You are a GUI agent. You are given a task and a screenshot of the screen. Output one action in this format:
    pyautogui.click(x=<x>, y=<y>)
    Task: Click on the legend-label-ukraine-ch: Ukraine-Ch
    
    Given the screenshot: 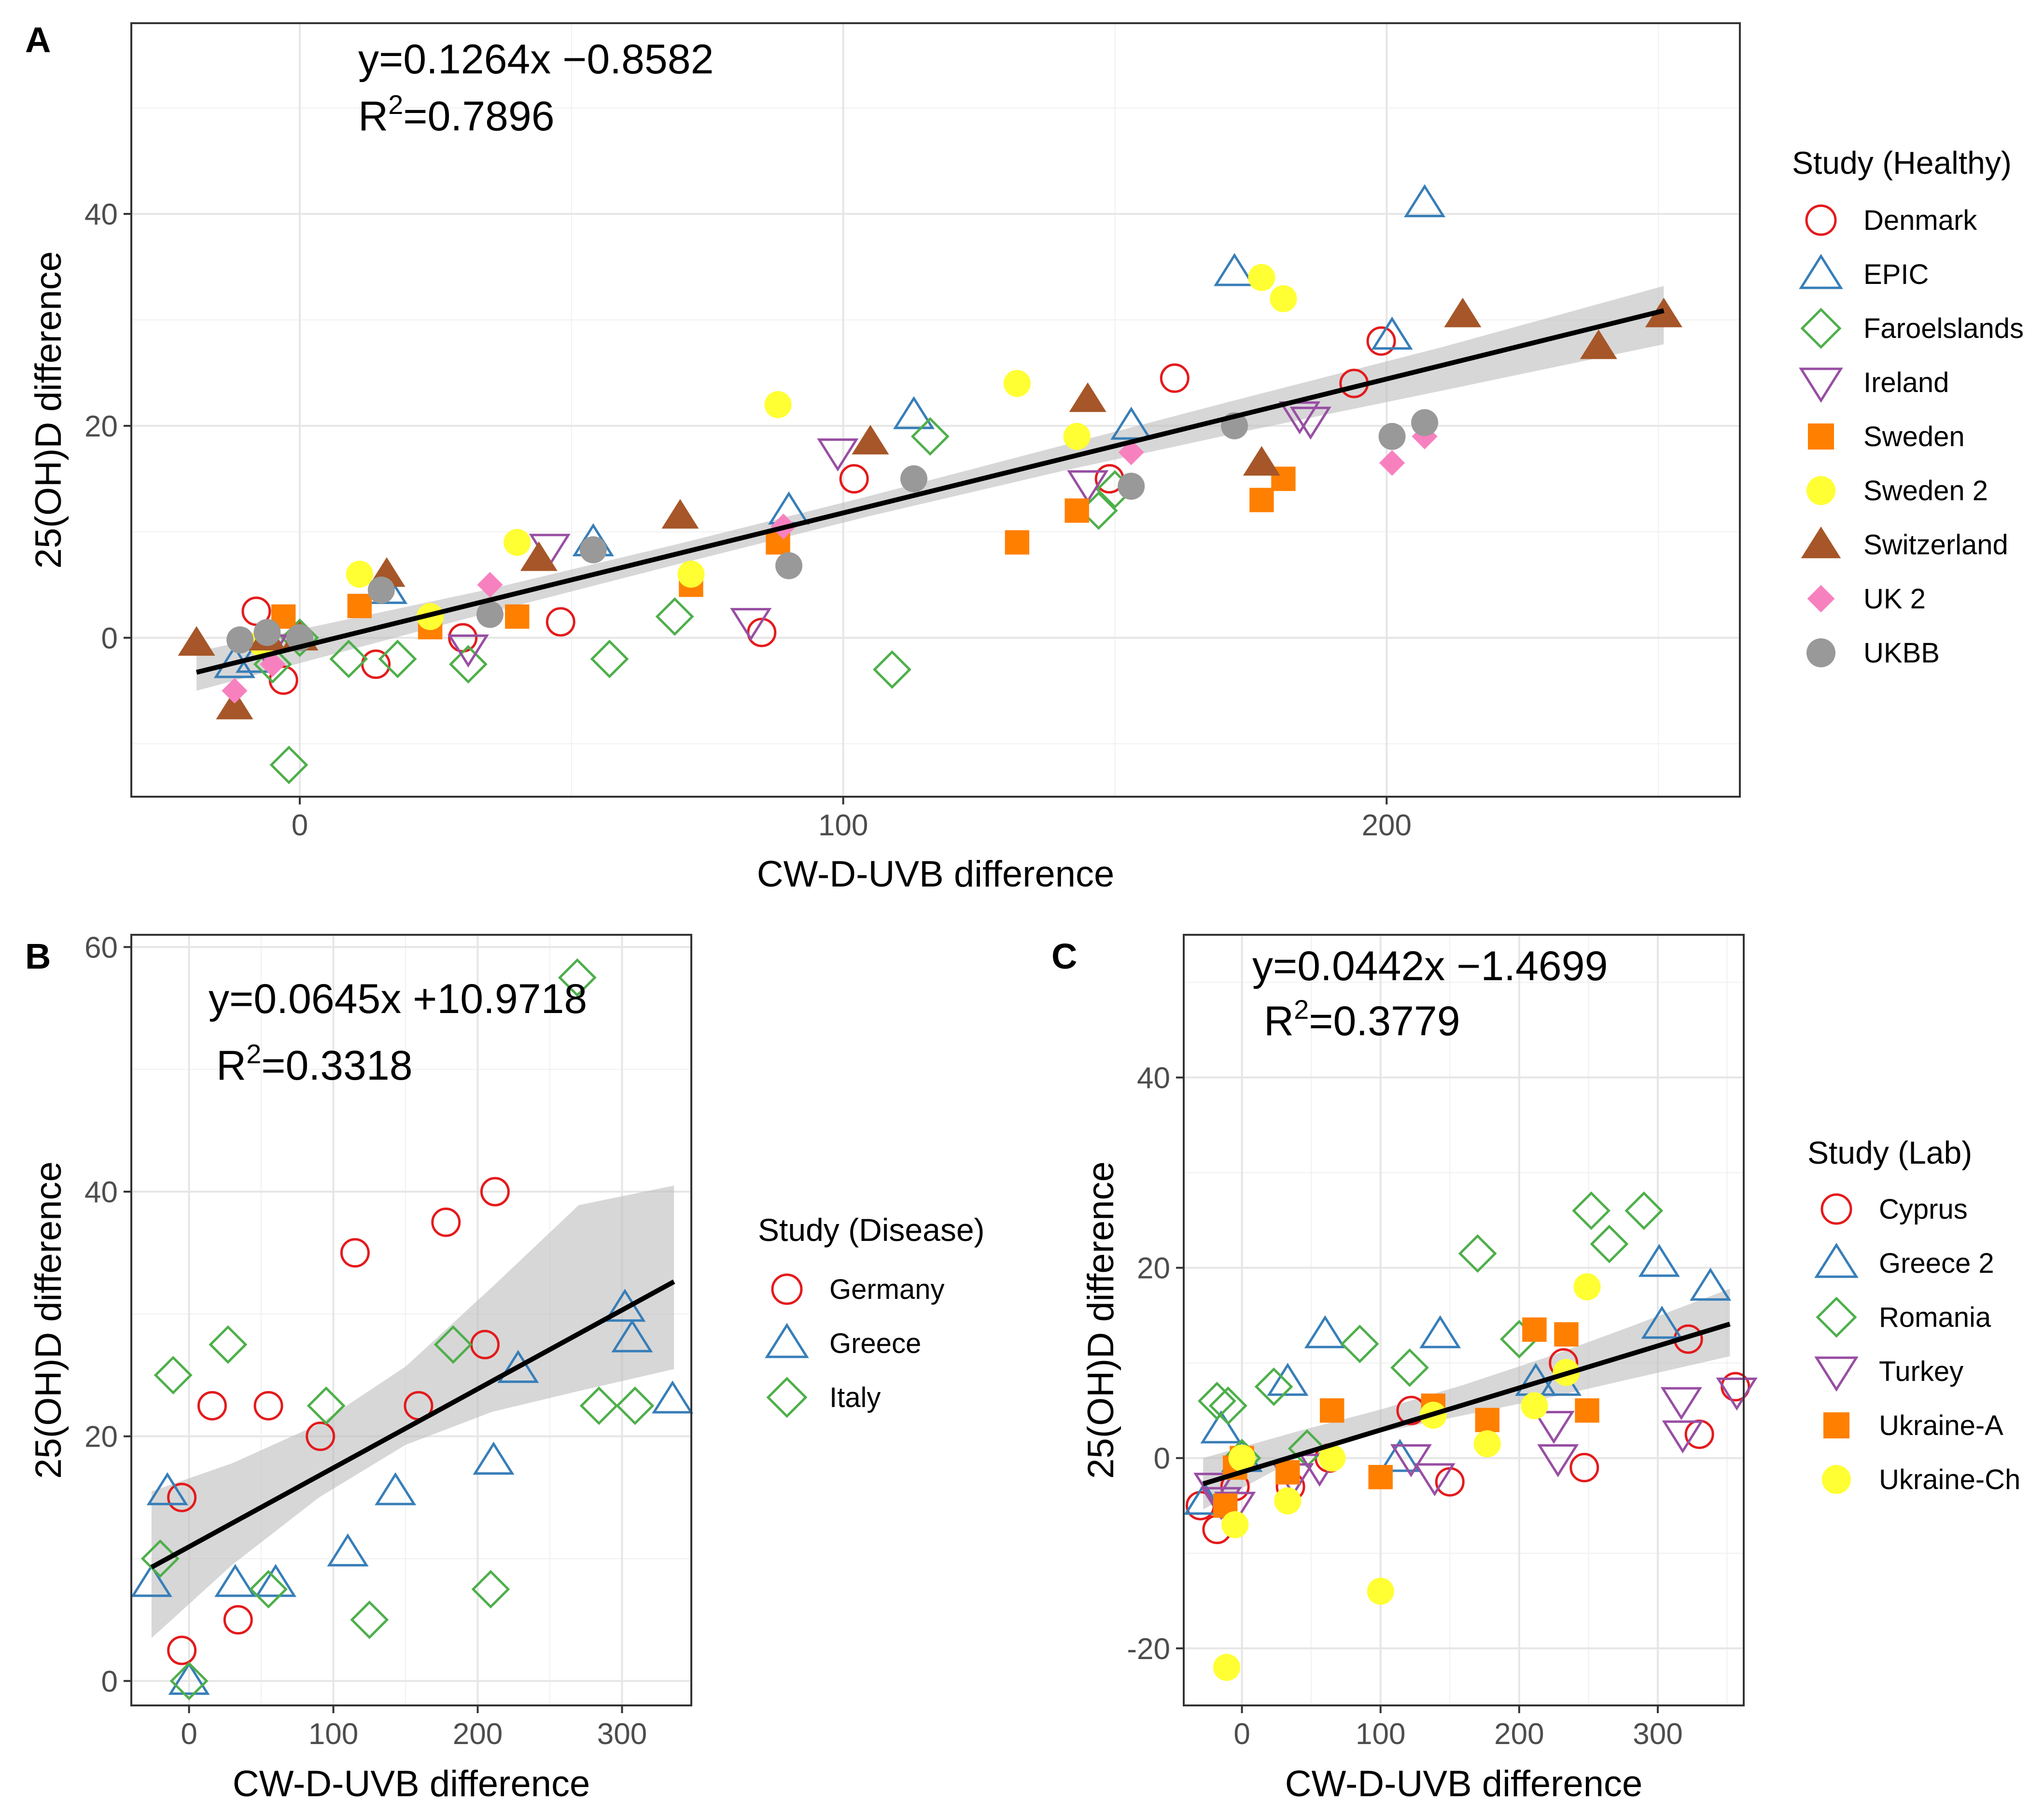 What is the action you would take?
    pyautogui.click(x=1950, y=1479)
    